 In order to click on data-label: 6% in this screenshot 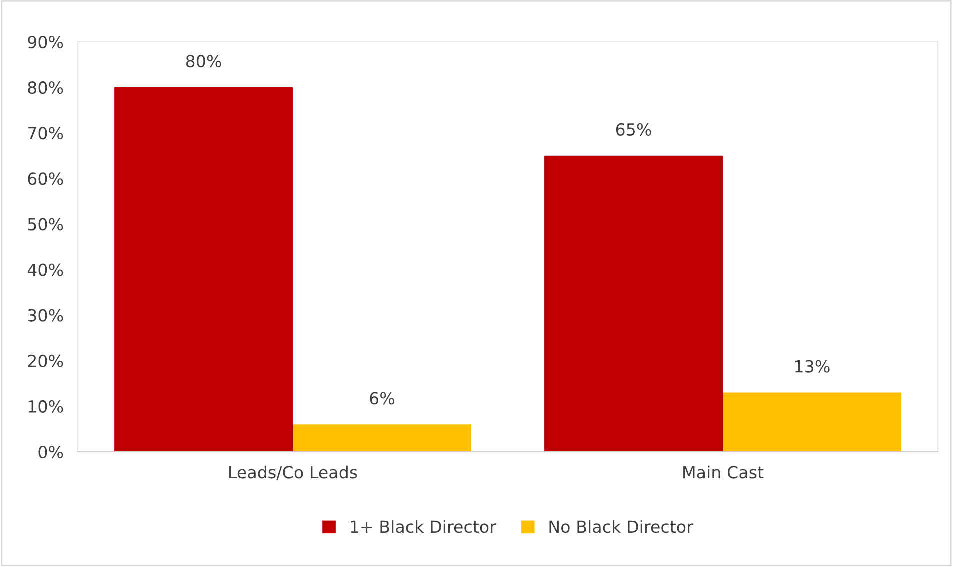, I will do `click(382, 398)`.